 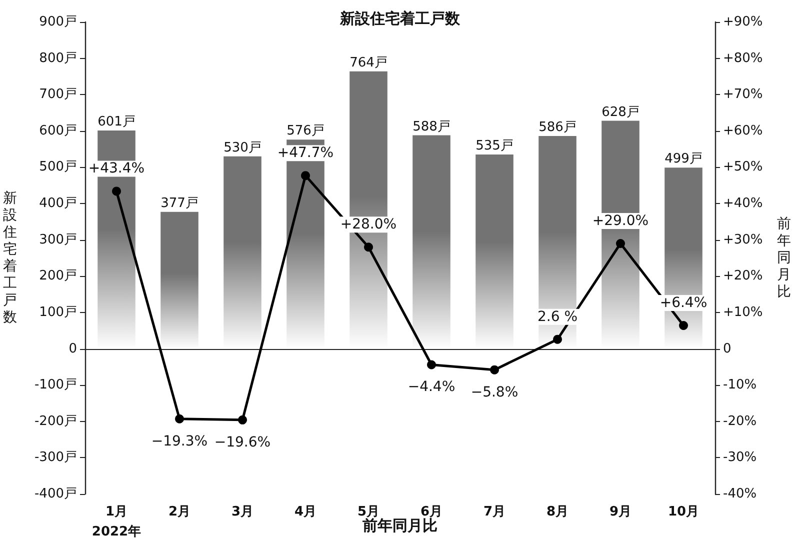 I want to click on data-label: 535戸, so click(x=495, y=146).